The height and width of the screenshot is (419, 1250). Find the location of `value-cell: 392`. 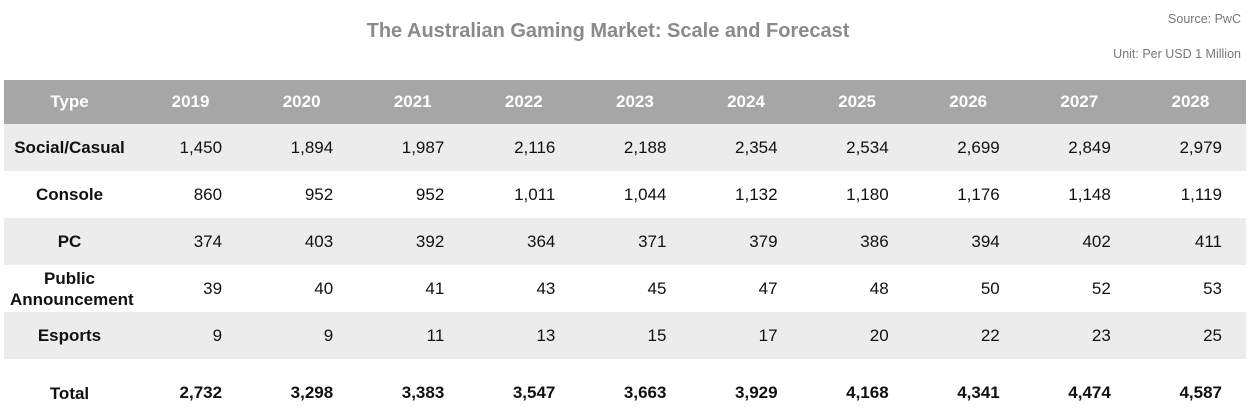

value-cell: 392 is located at coordinates (413, 241).